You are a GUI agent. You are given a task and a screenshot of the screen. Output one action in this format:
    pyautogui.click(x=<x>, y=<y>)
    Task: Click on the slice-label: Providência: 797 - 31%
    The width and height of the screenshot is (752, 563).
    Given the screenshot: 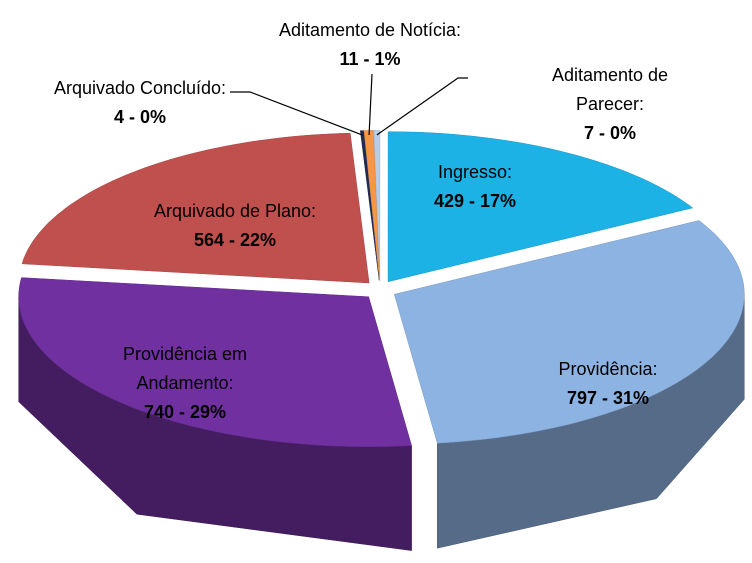 What is the action you would take?
    pyautogui.click(x=607, y=384)
    